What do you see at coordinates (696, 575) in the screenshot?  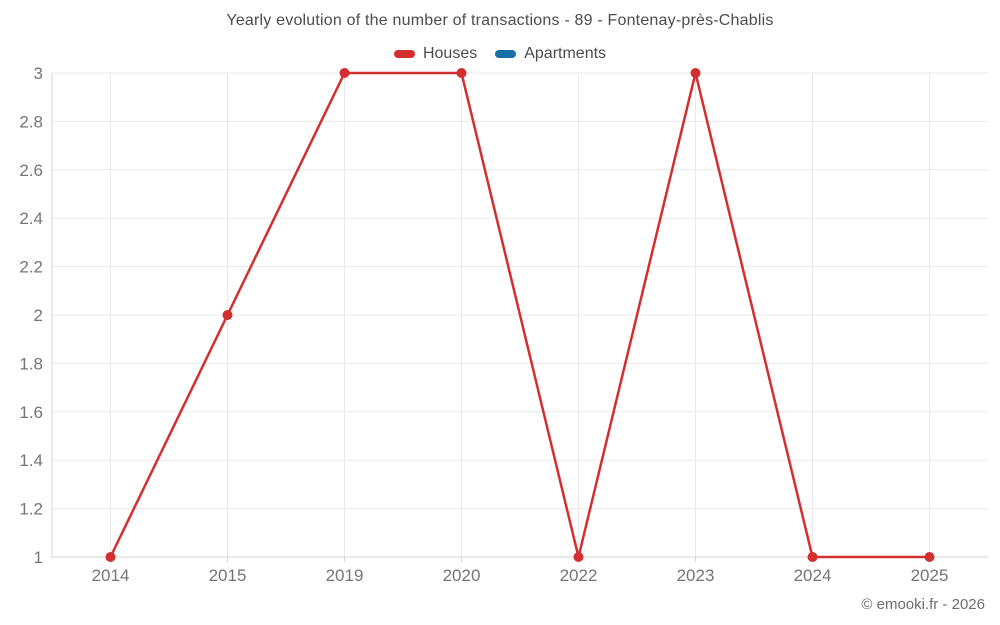 I see `x-axis-label: 2023` at bounding box center [696, 575].